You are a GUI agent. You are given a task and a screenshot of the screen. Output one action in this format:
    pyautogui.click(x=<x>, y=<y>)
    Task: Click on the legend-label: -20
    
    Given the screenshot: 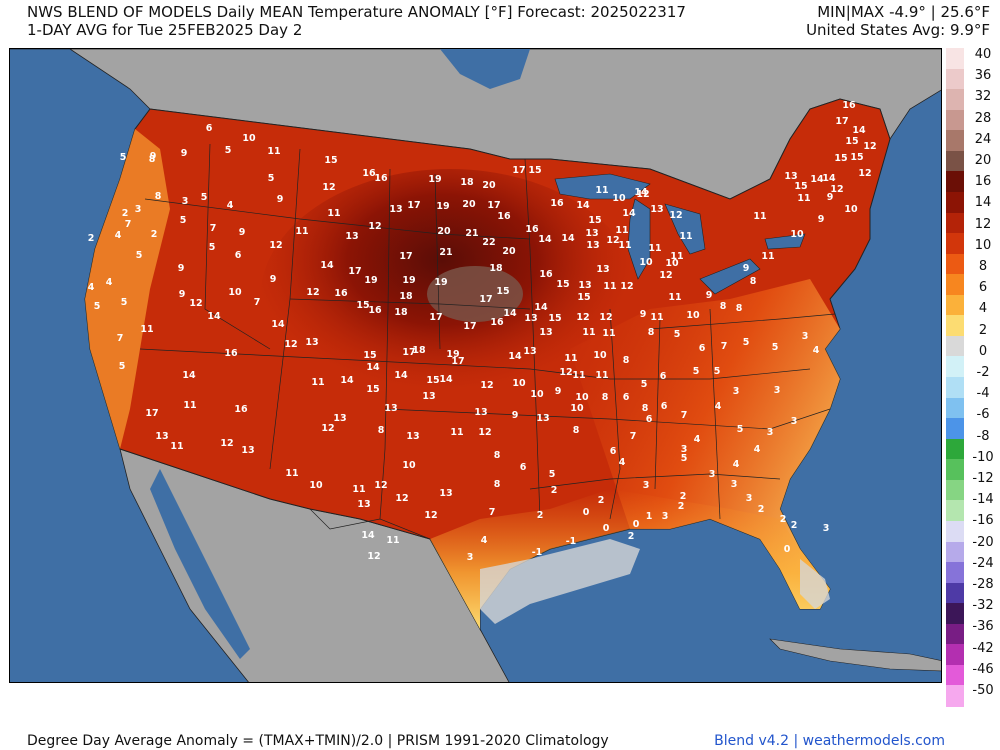 What is the action you would take?
    pyautogui.click(x=983, y=542)
    